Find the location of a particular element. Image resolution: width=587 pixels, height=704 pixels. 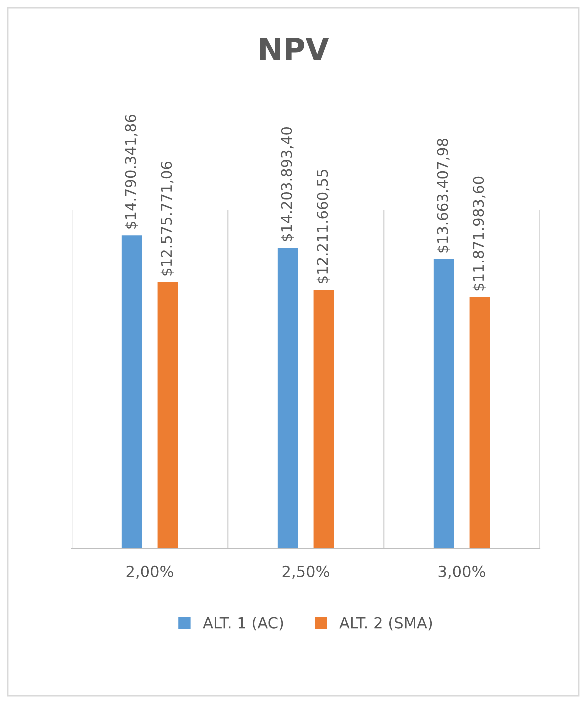

data-label: $14.790.341,86 is located at coordinates (131, 172).